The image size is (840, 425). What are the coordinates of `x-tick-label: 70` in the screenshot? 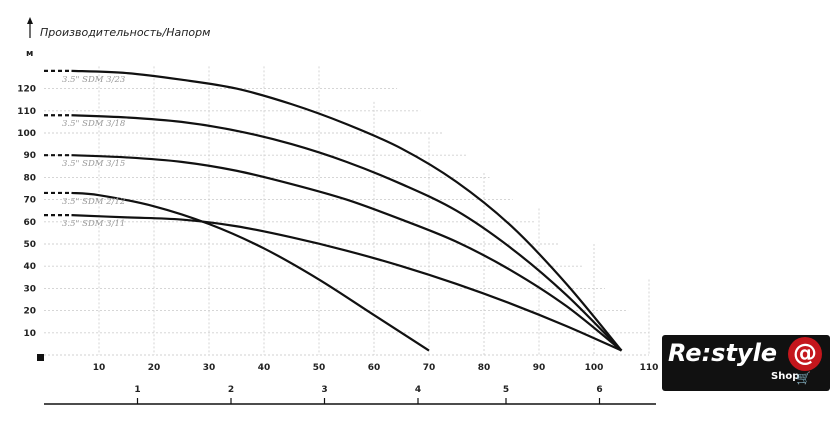 It's located at (429, 368).